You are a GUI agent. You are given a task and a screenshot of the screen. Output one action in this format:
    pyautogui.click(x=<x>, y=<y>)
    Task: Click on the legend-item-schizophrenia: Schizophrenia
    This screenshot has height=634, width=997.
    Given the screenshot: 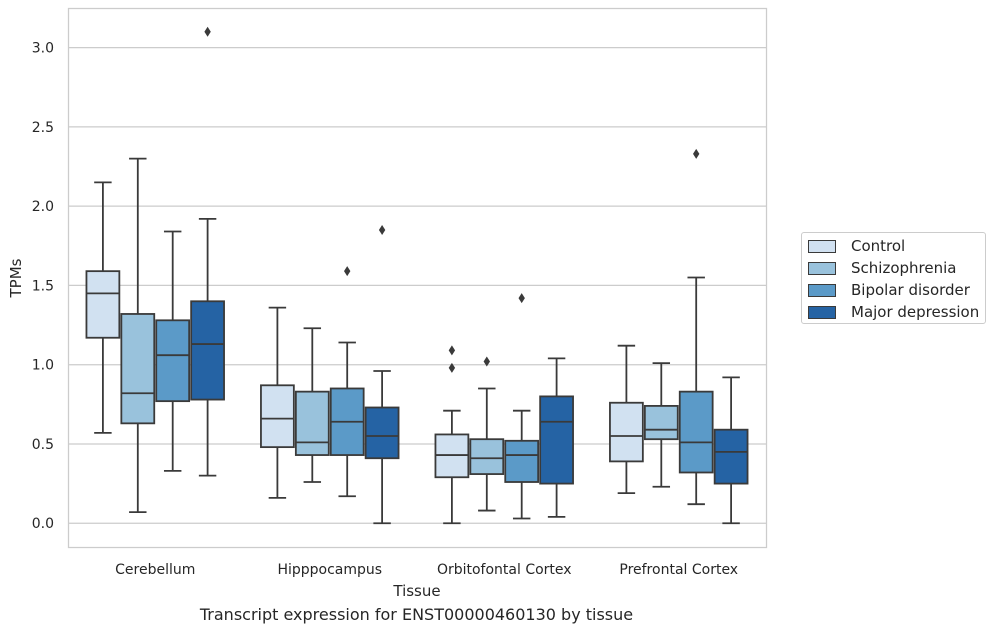 What is the action you would take?
    pyautogui.click(x=882, y=268)
    